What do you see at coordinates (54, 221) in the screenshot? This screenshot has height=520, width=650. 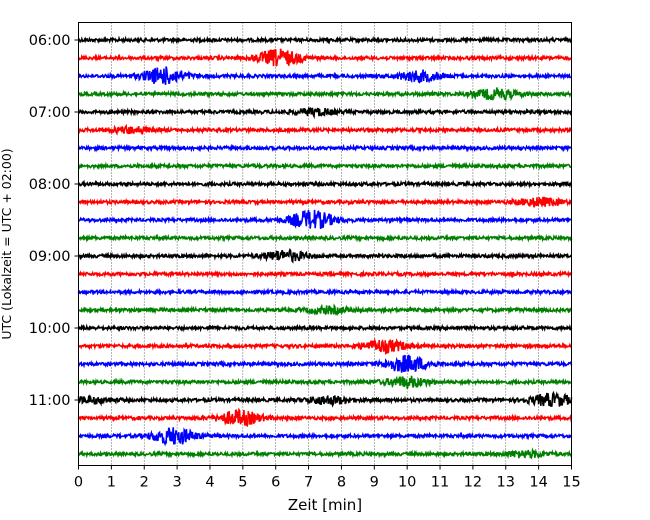 I see `y-axis-ticks: 06:00 07:00 08:00 09:00 10:00 11:00` at bounding box center [54, 221].